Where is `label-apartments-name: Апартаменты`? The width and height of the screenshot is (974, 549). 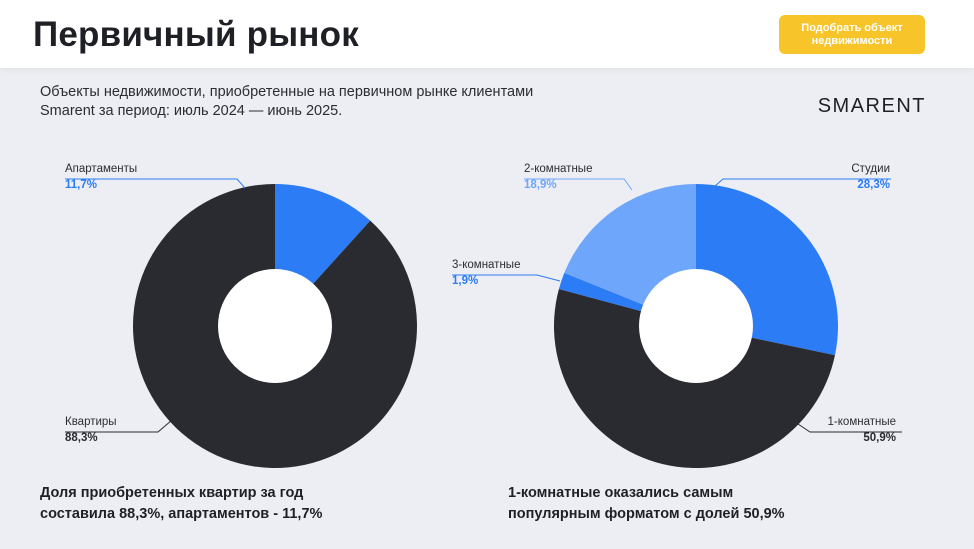
label-apartments-name: Апартаменты is located at coordinates (101, 169).